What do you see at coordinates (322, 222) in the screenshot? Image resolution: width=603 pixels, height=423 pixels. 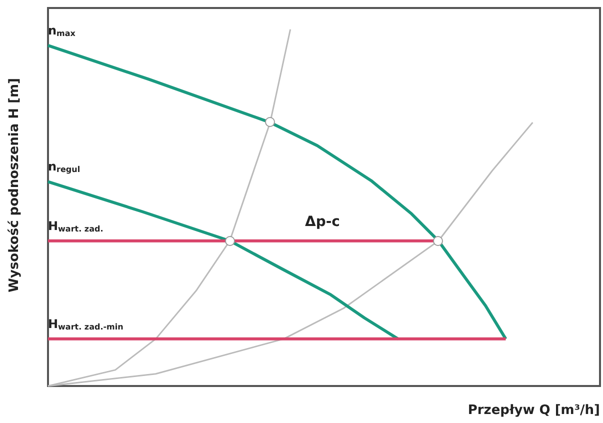 I see `annotation: Δp-c` at bounding box center [322, 222].